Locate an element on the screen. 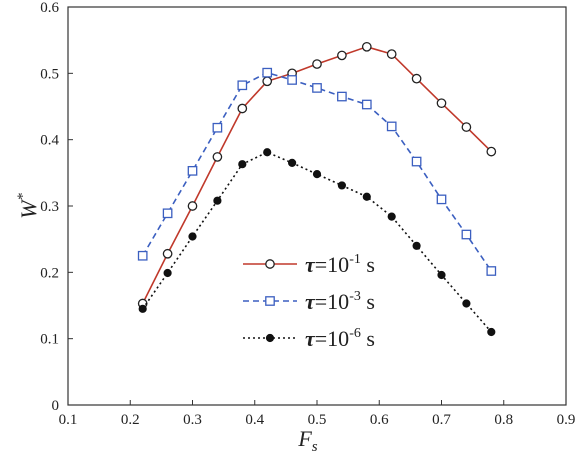 The height and width of the screenshot is (457, 577). y-tick-label: 0.2 is located at coordinates (49, 273).